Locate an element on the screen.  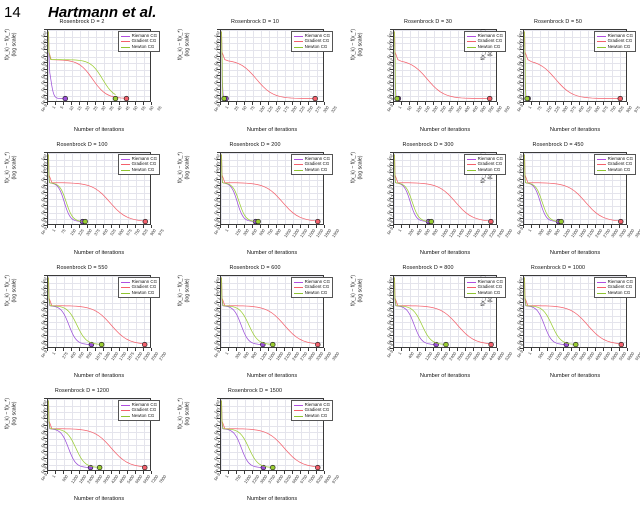
x-tick-label: 7800 is located at coordinates (162, 479).